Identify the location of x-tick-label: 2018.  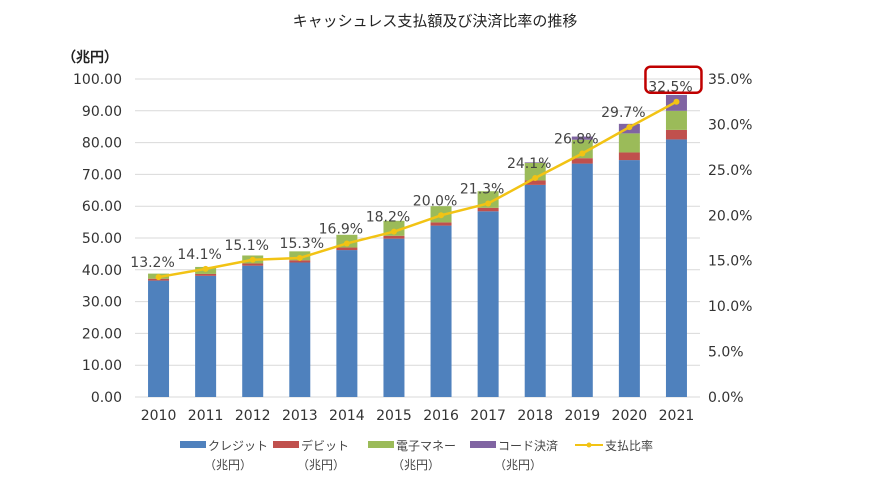
(535, 416).